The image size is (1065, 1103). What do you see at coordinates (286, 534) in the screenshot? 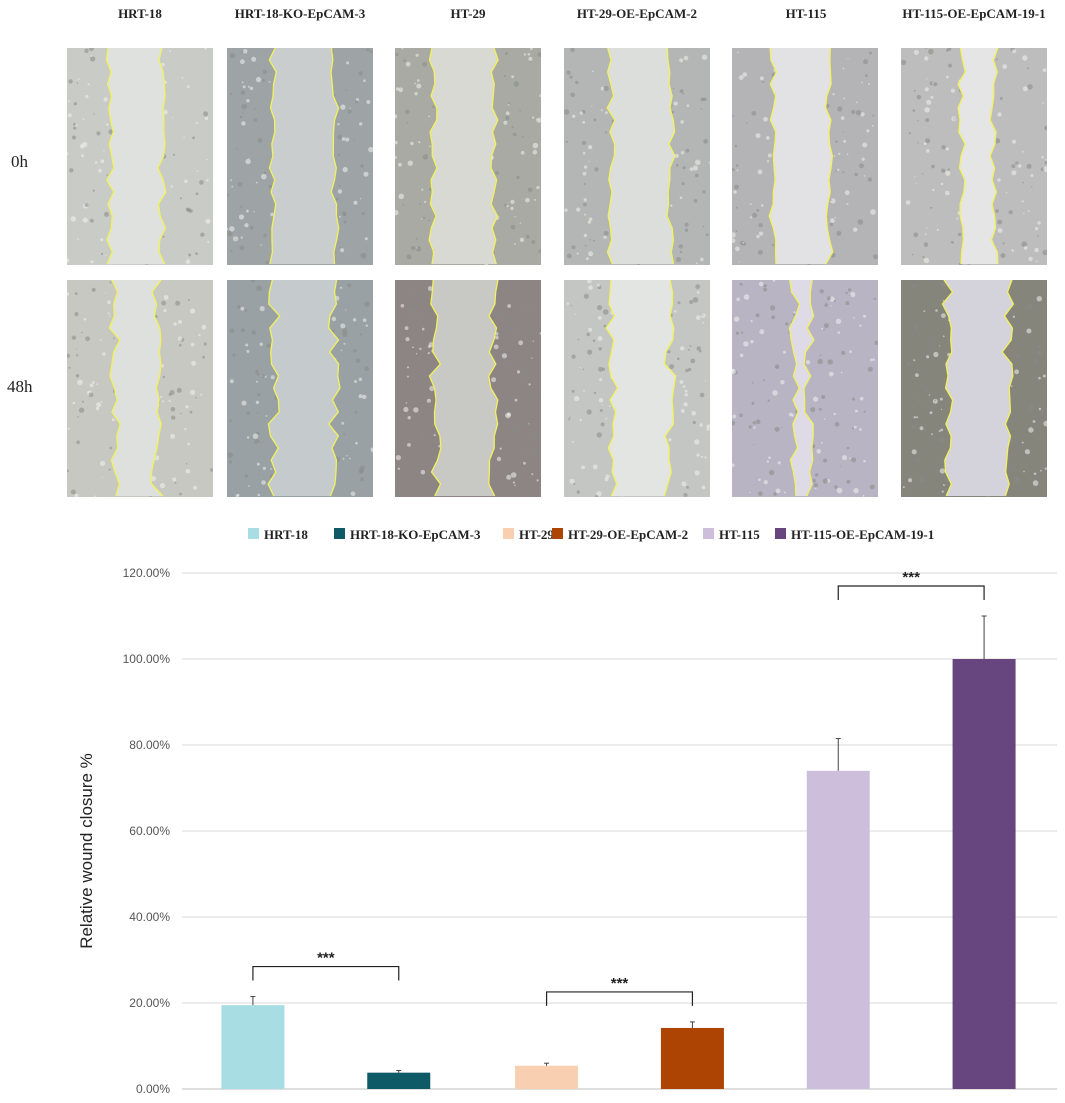
I see `legend-label: HRT-18` at bounding box center [286, 534].